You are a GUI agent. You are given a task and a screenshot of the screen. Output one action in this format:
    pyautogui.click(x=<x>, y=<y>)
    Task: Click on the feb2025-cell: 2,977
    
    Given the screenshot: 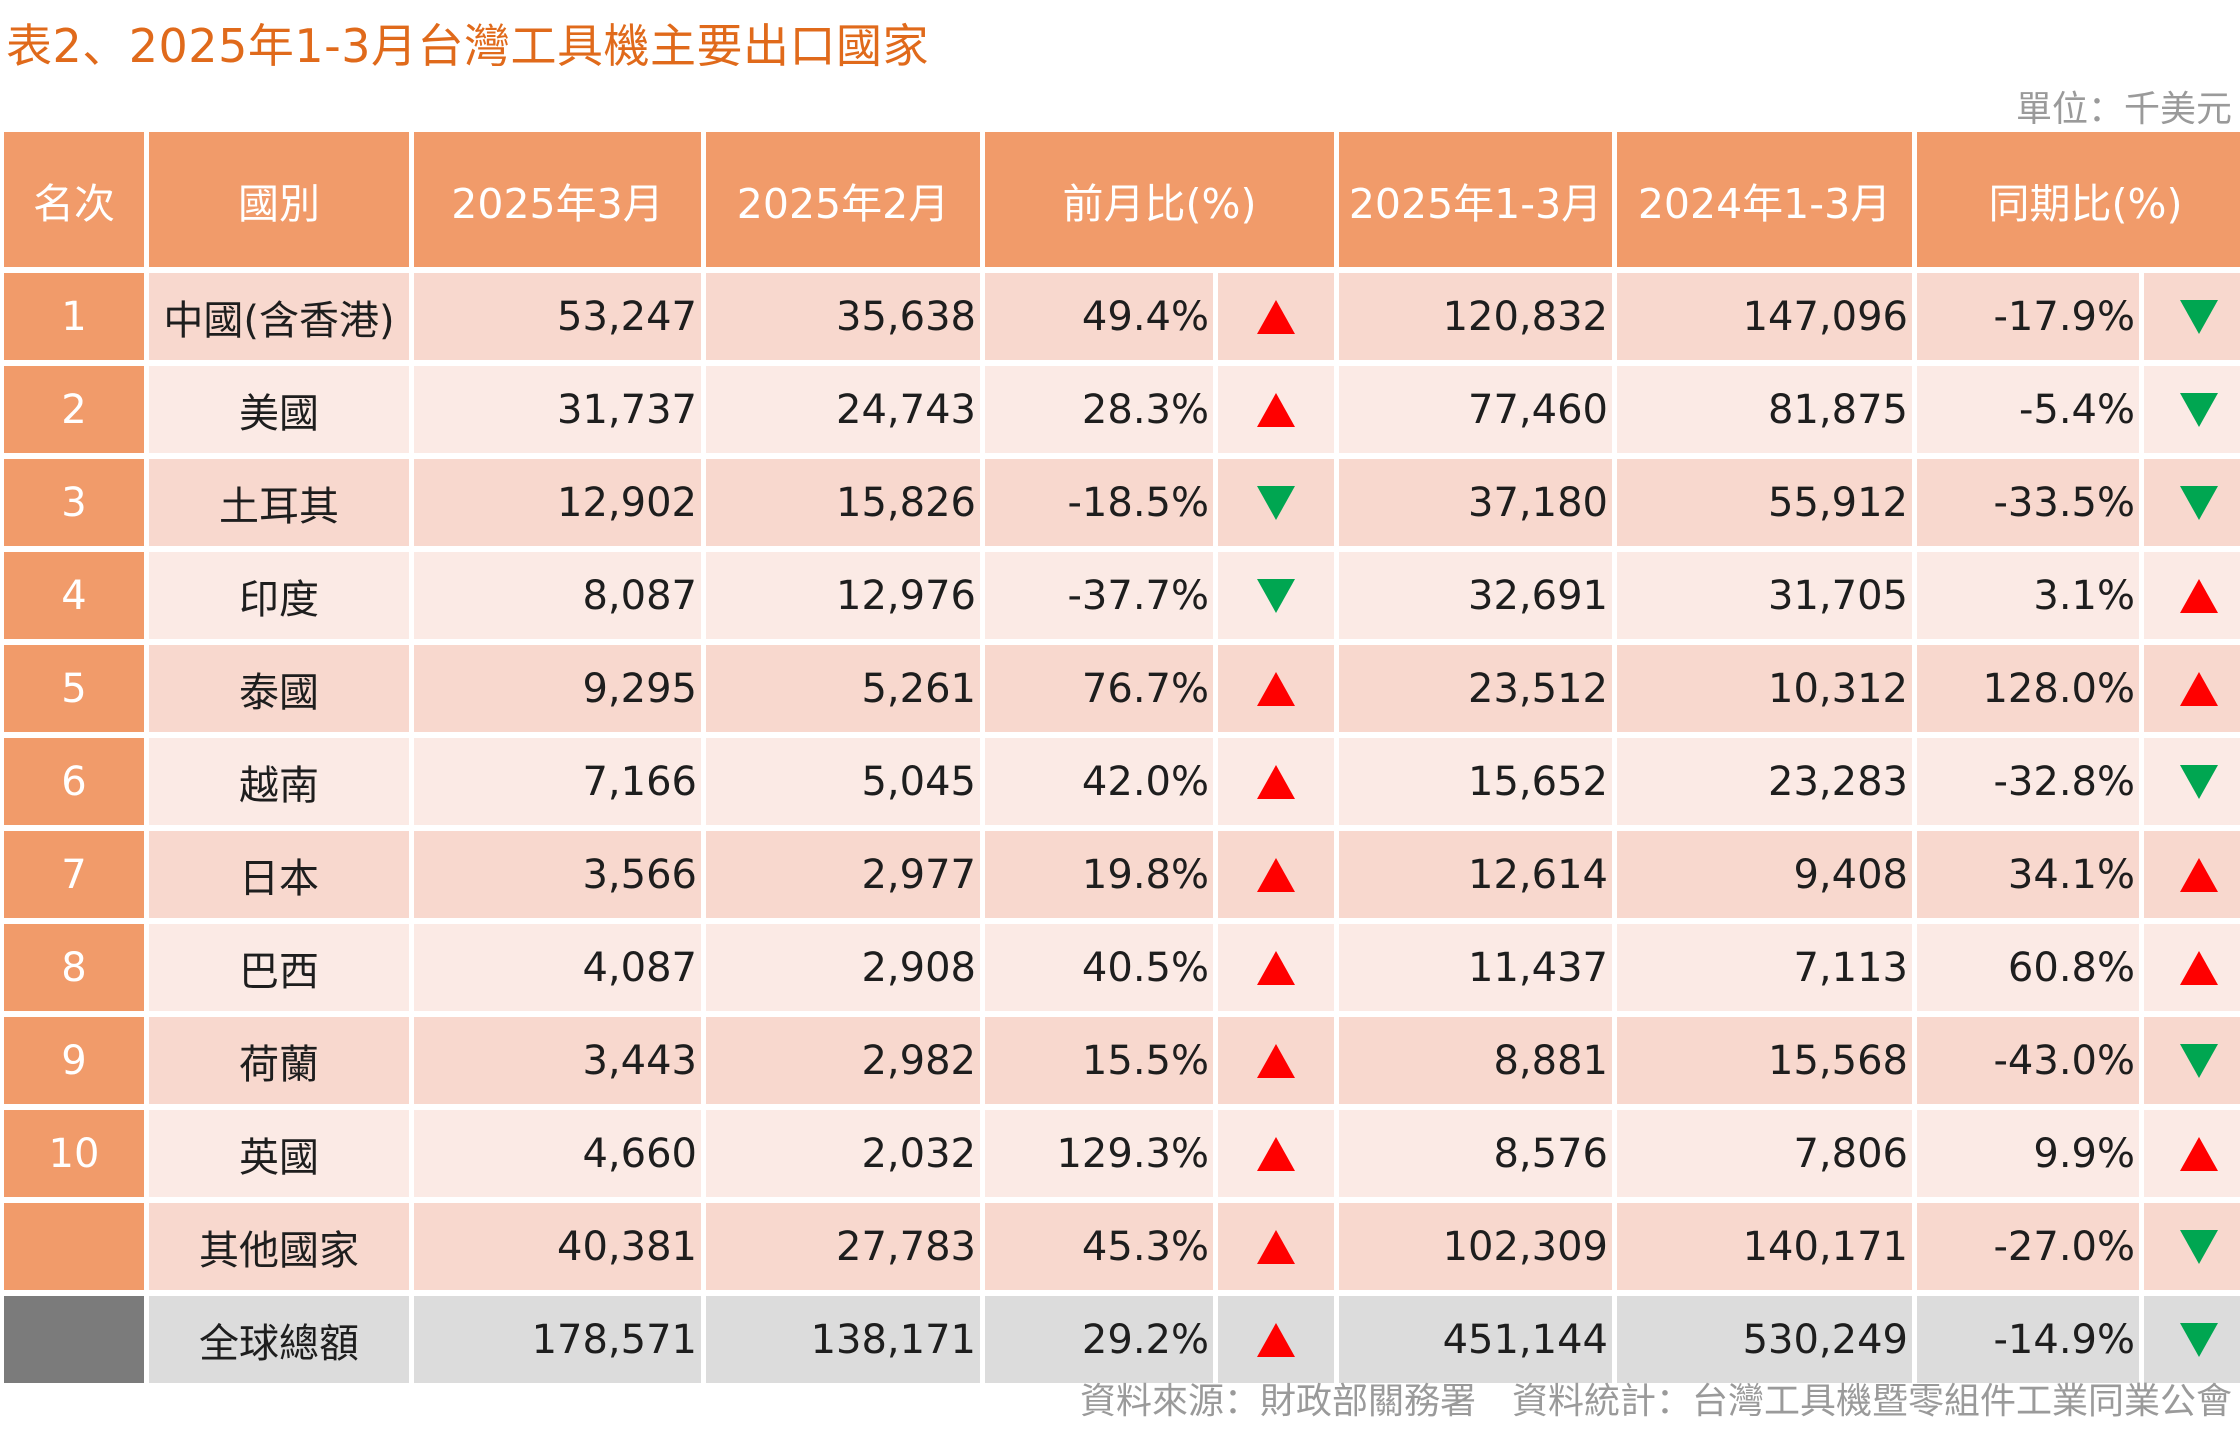 What is the action you would take?
    pyautogui.click(x=843, y=874)
    